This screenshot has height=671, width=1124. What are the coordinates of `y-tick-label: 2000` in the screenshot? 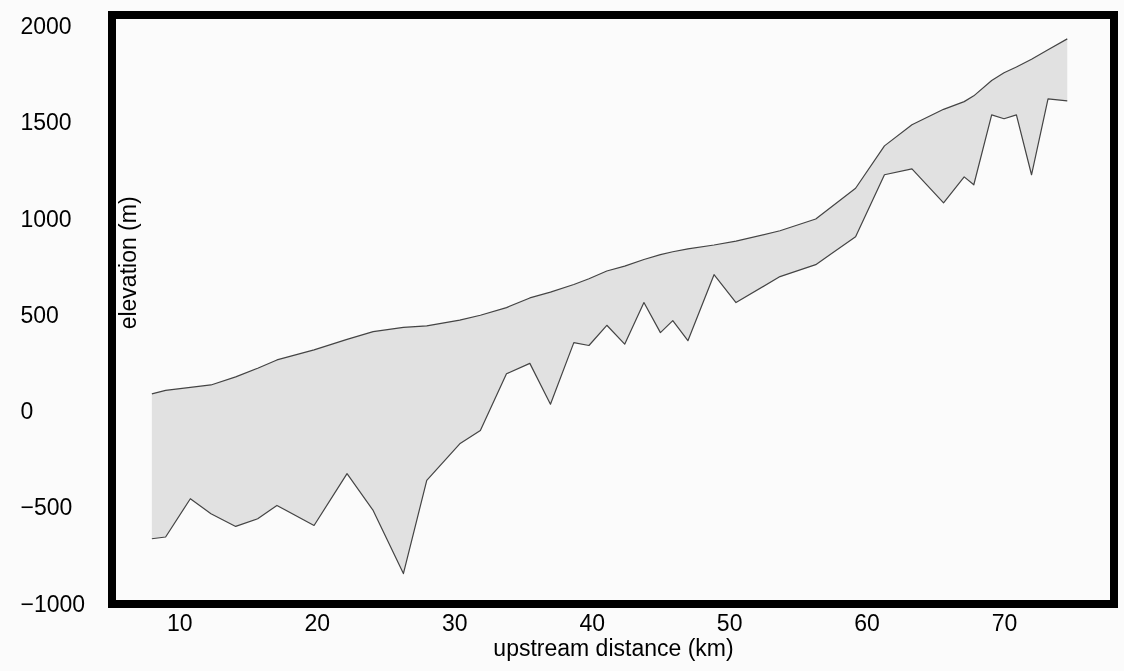 It's located at (46, 26).